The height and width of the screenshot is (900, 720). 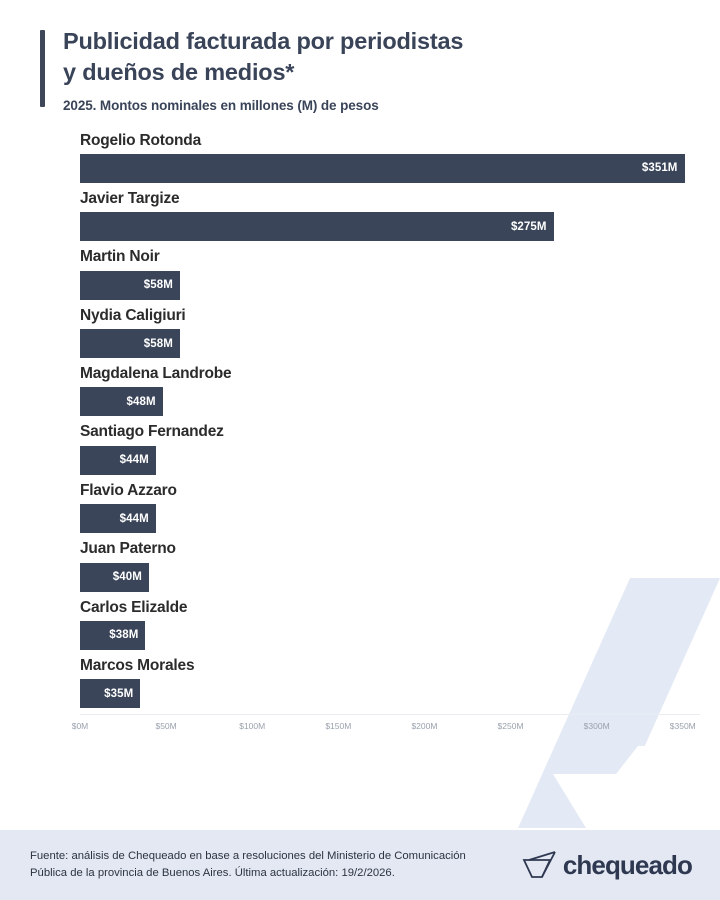 I want to click on x-axis: $0M $50M $100M $150M $200M $250M $300M $350M, so click(x=386, y=726).